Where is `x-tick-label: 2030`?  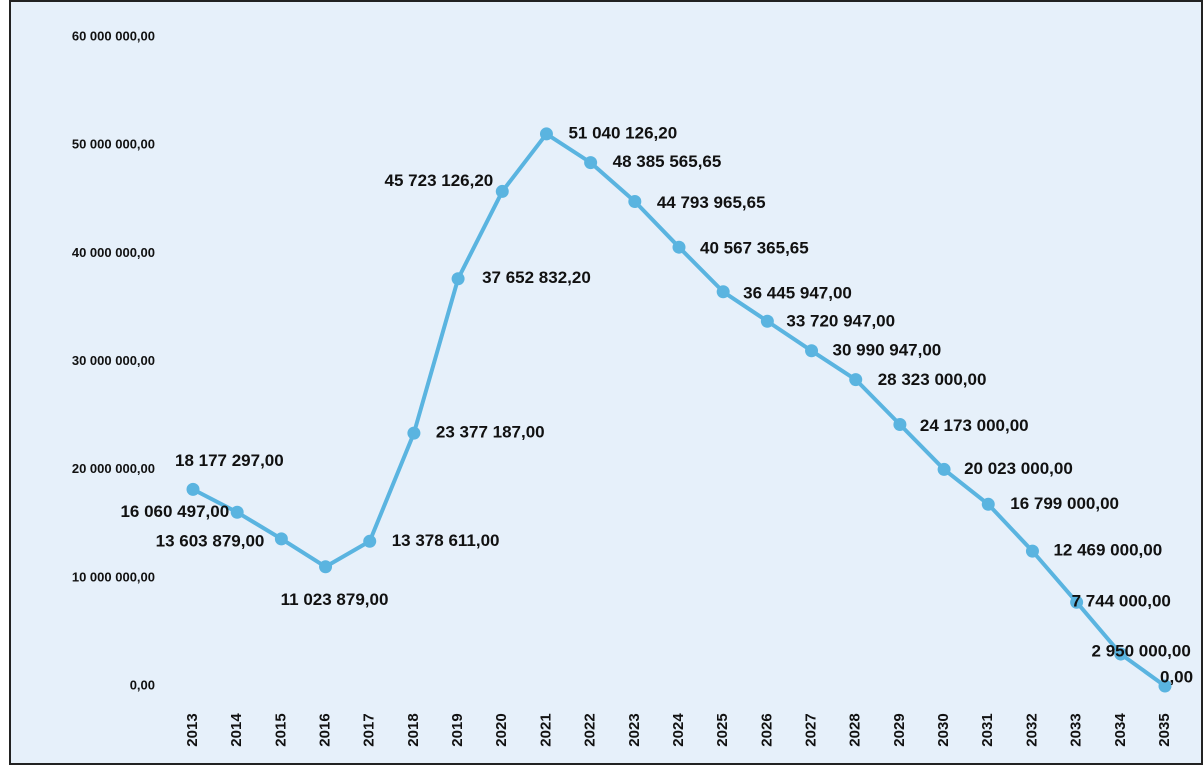
x-tick-label: 2030 is located at coordinates (943, 729).